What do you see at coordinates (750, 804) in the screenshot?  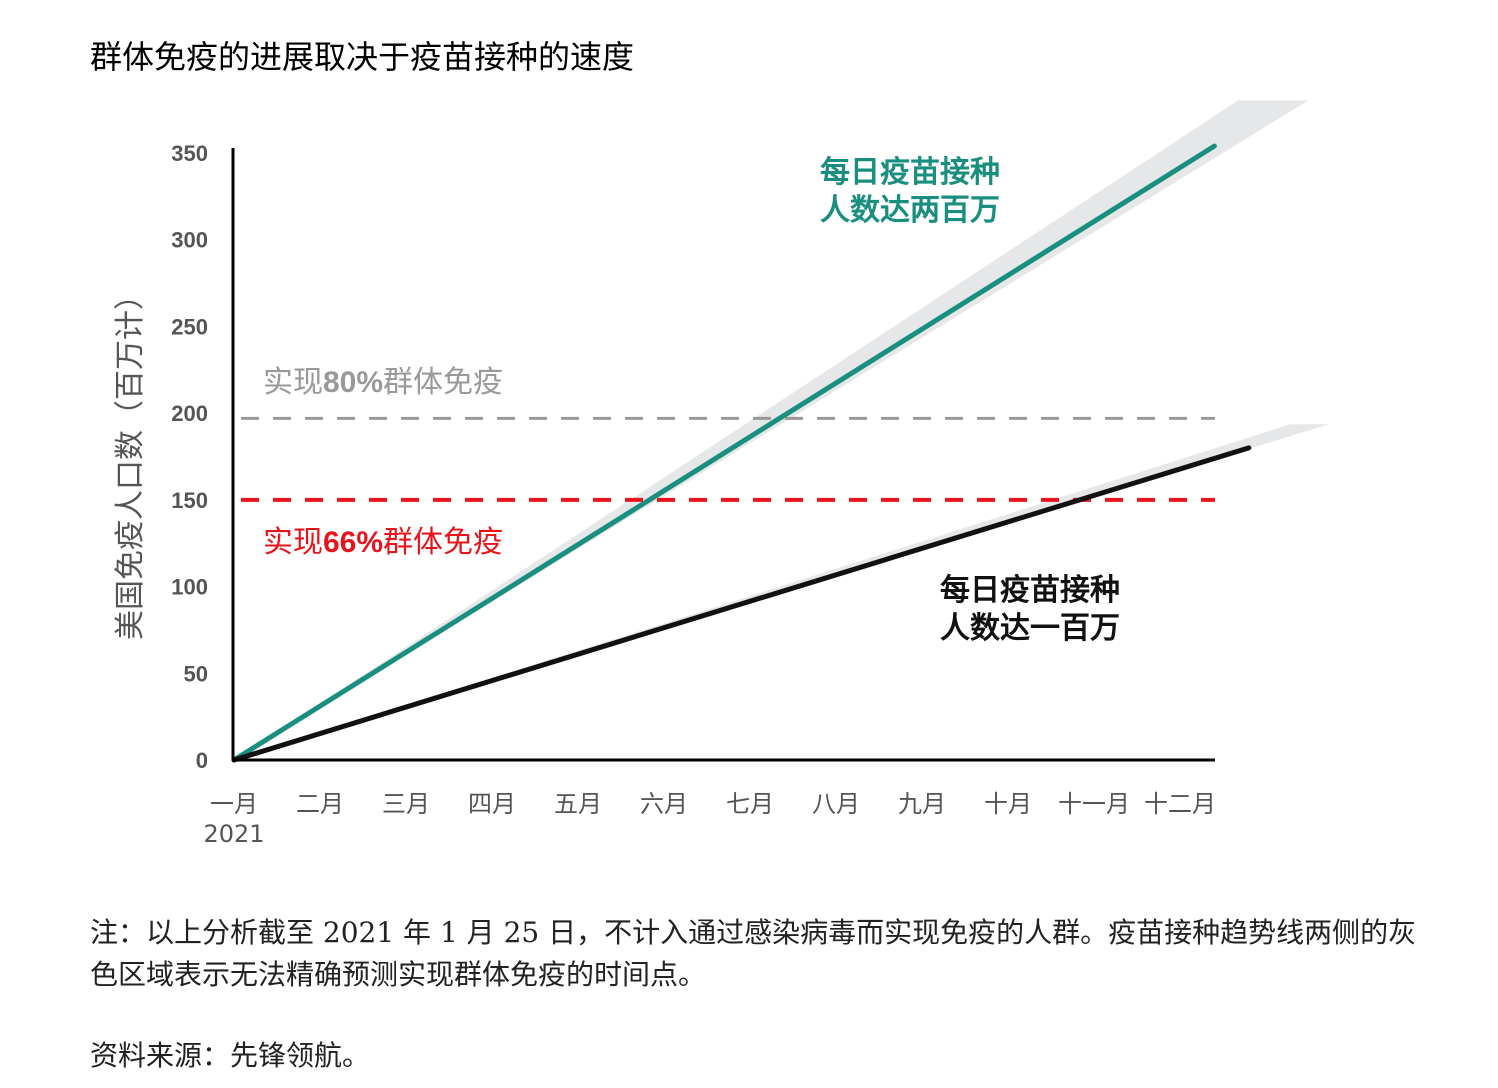 I see `x-tick-label: 七月` at bounding box center [750, 804].